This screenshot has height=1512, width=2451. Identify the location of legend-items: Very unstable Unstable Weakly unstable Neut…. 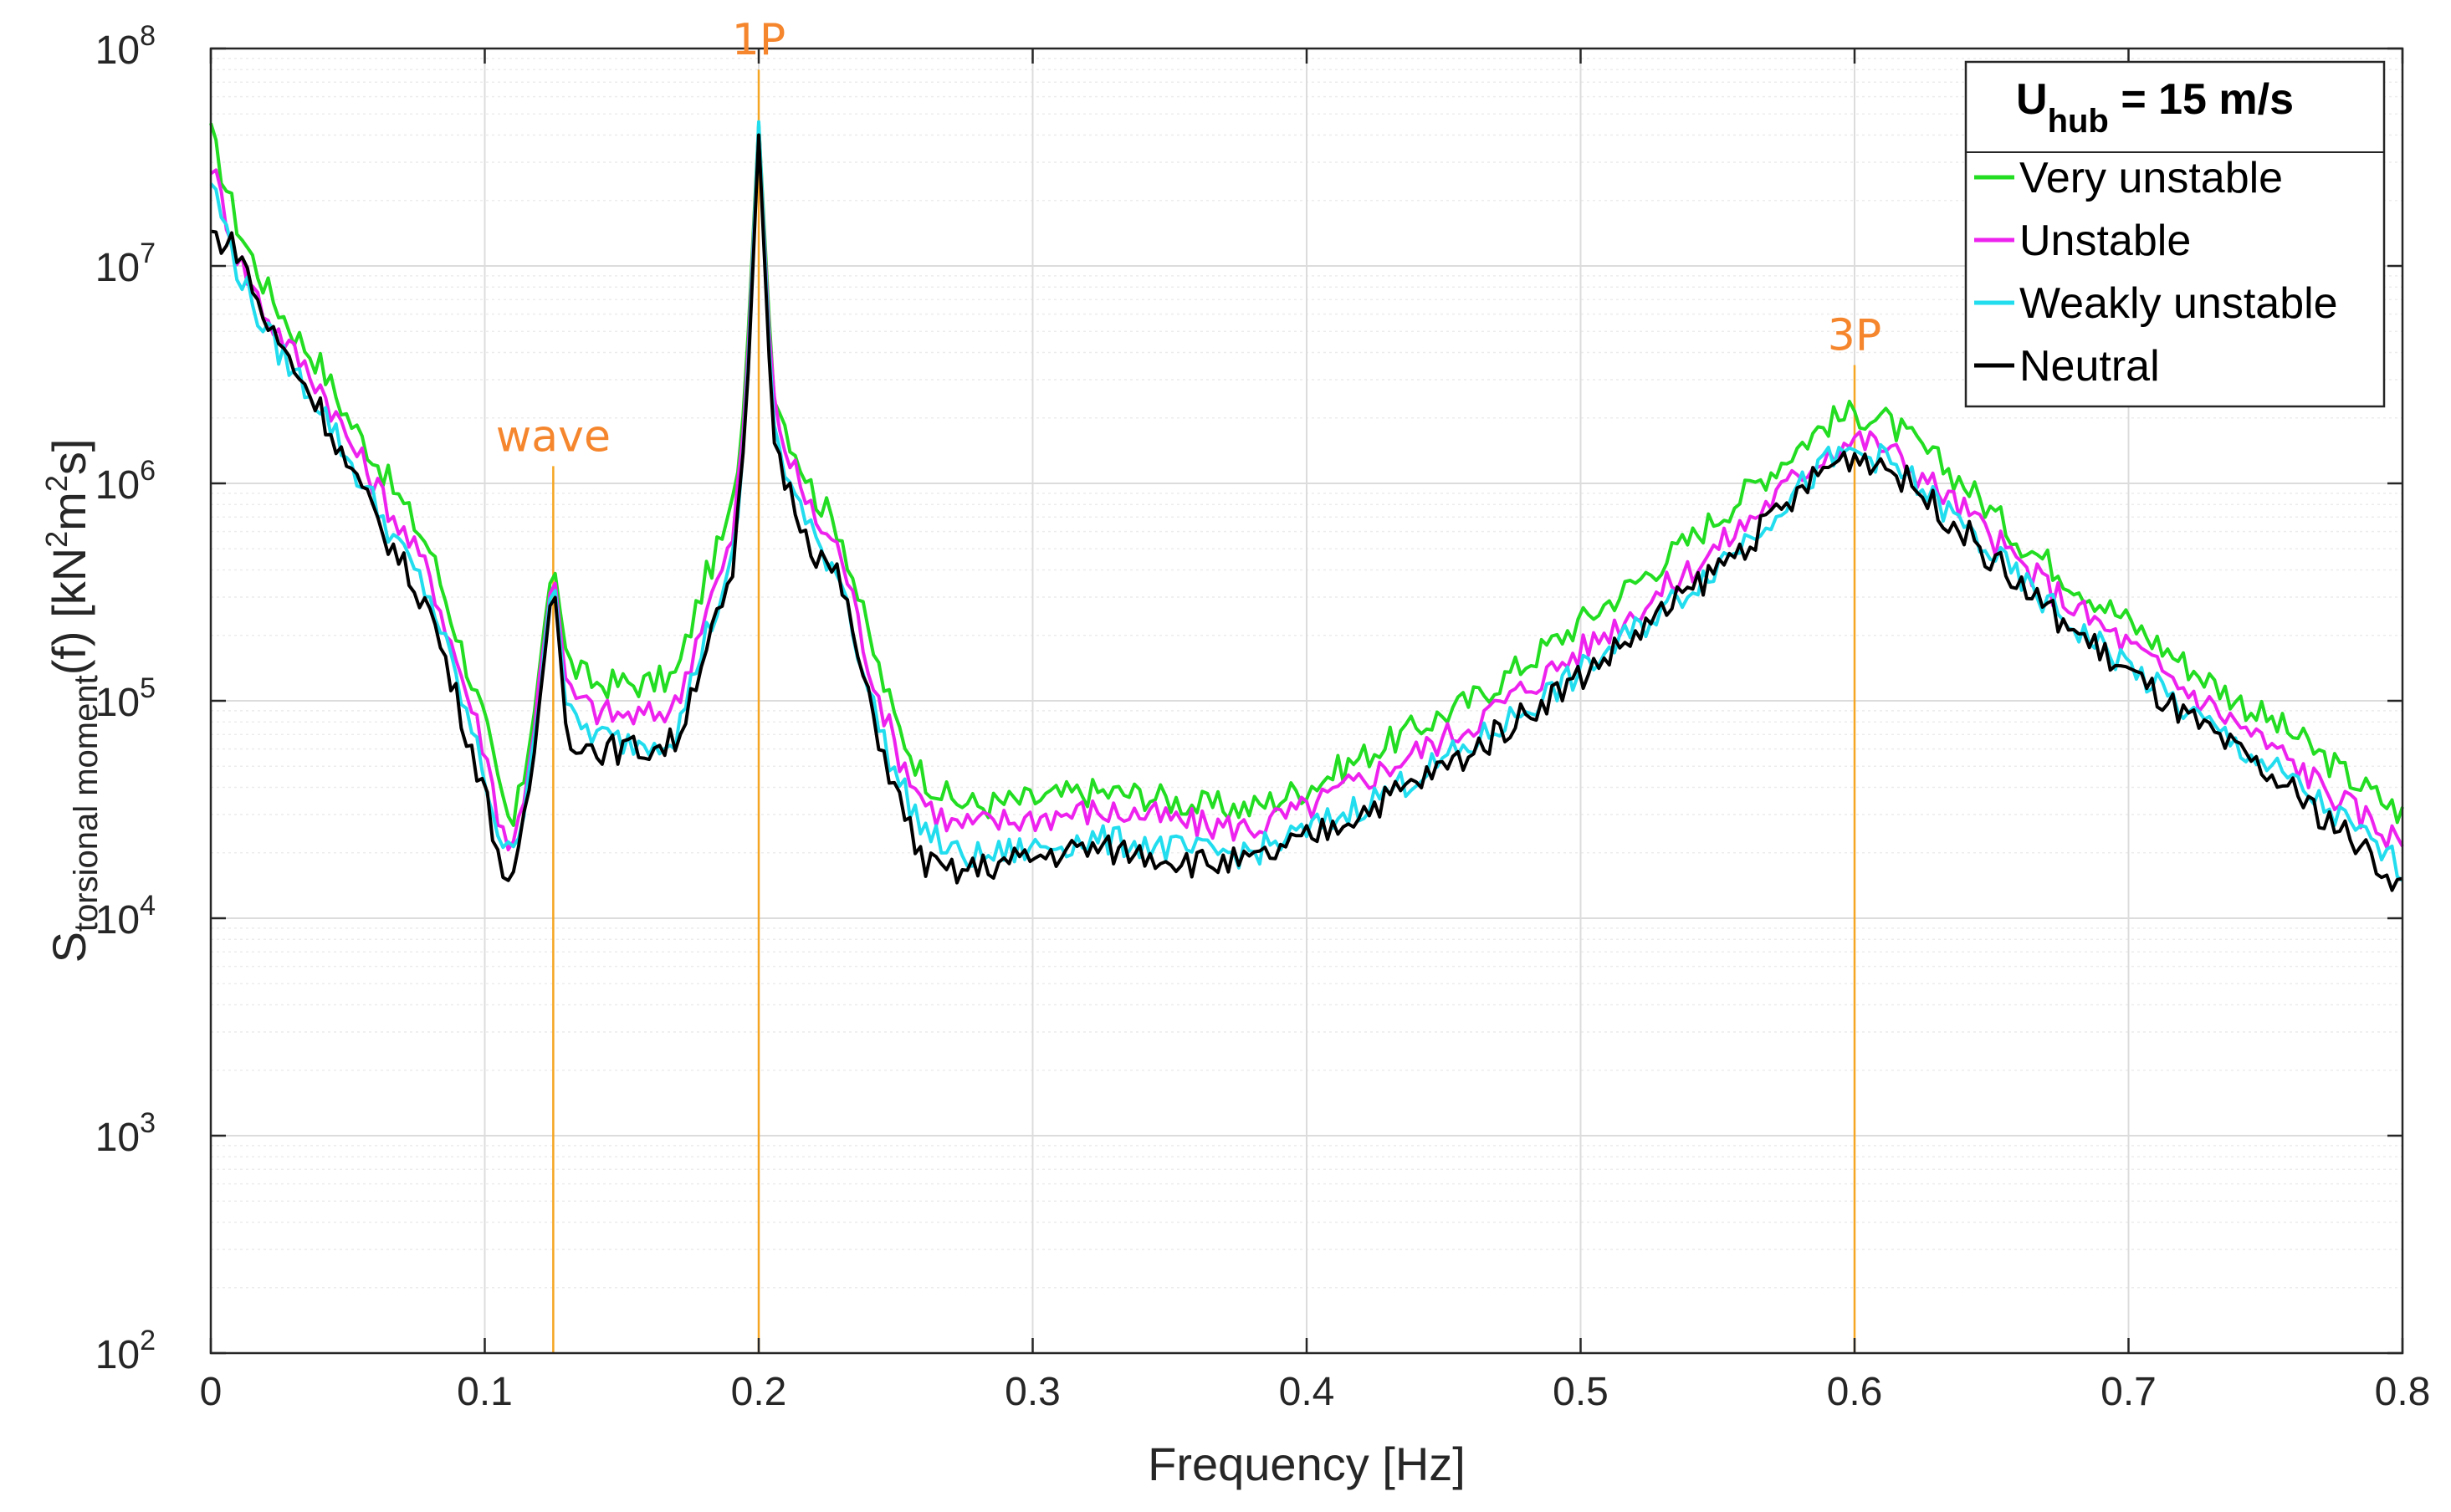
(2156, 272).